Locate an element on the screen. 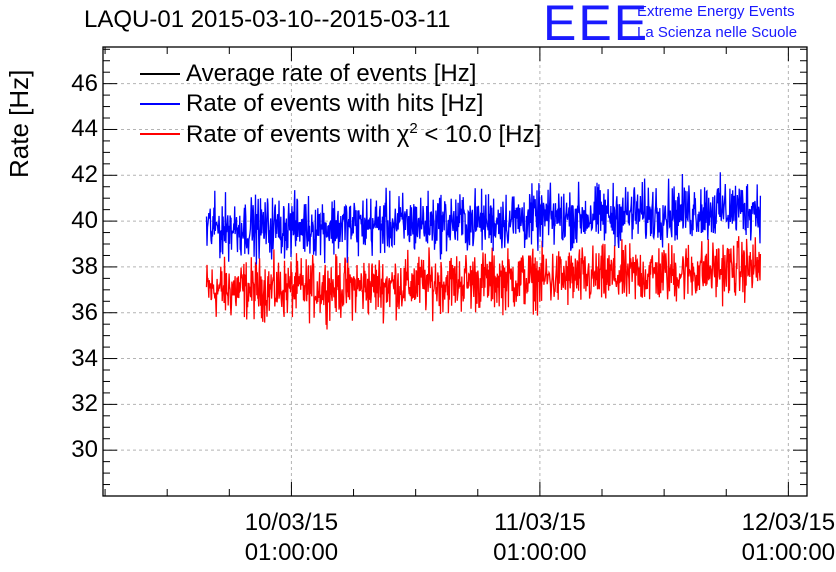 The image size is (836, 572). x-tick-date: 10/03/15 is located at coordinates (291, 522).